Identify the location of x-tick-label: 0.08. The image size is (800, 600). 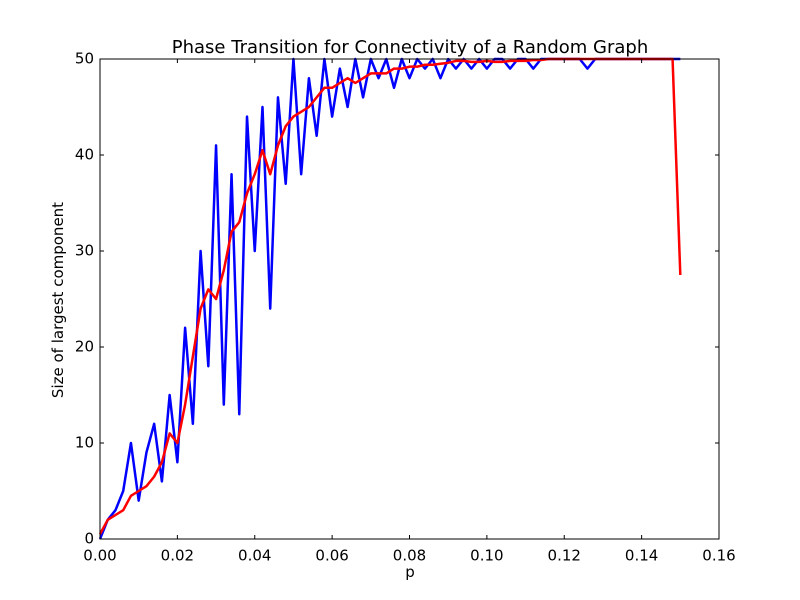
(409, 556).